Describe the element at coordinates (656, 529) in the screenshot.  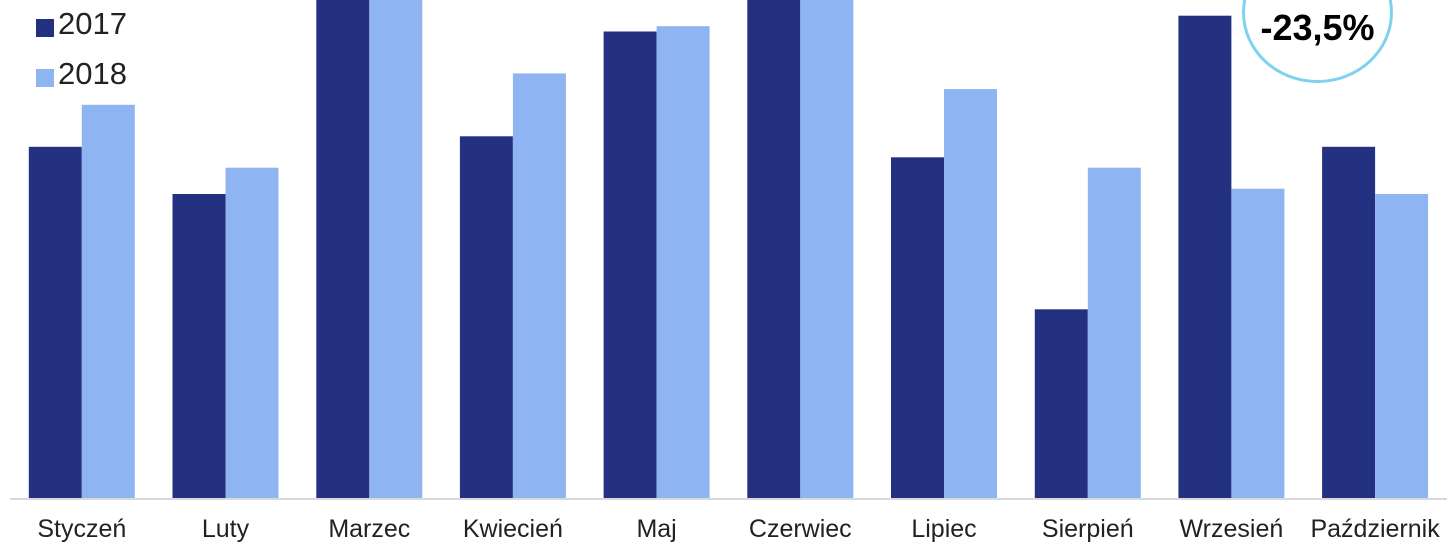
I see `x-tick-label-4: Maj` at that location.